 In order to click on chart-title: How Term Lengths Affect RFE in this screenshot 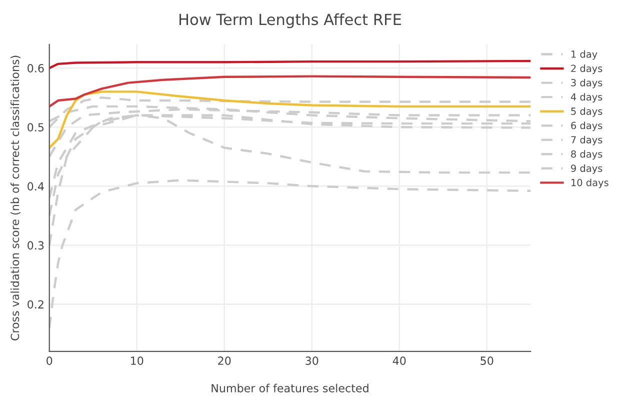, I will do `click(290, 20)`.